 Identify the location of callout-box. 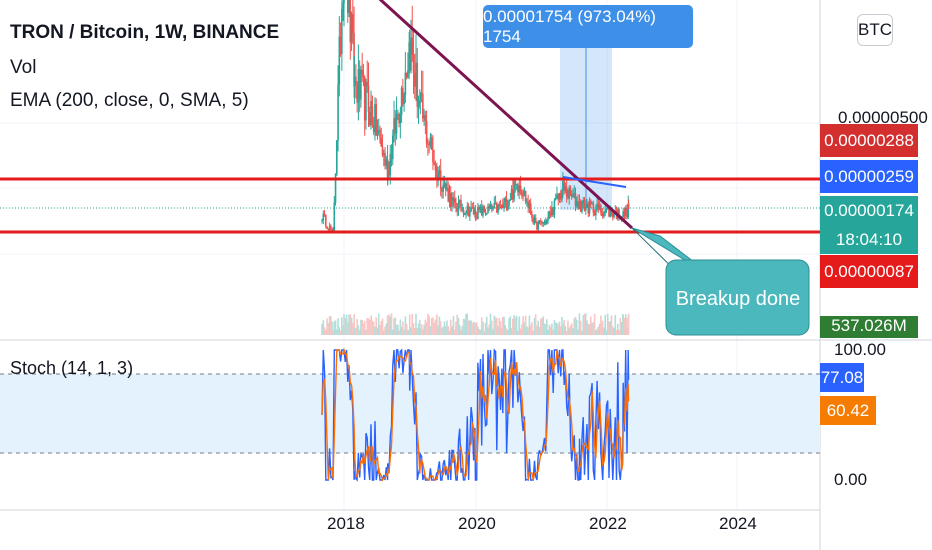
(737, 297).